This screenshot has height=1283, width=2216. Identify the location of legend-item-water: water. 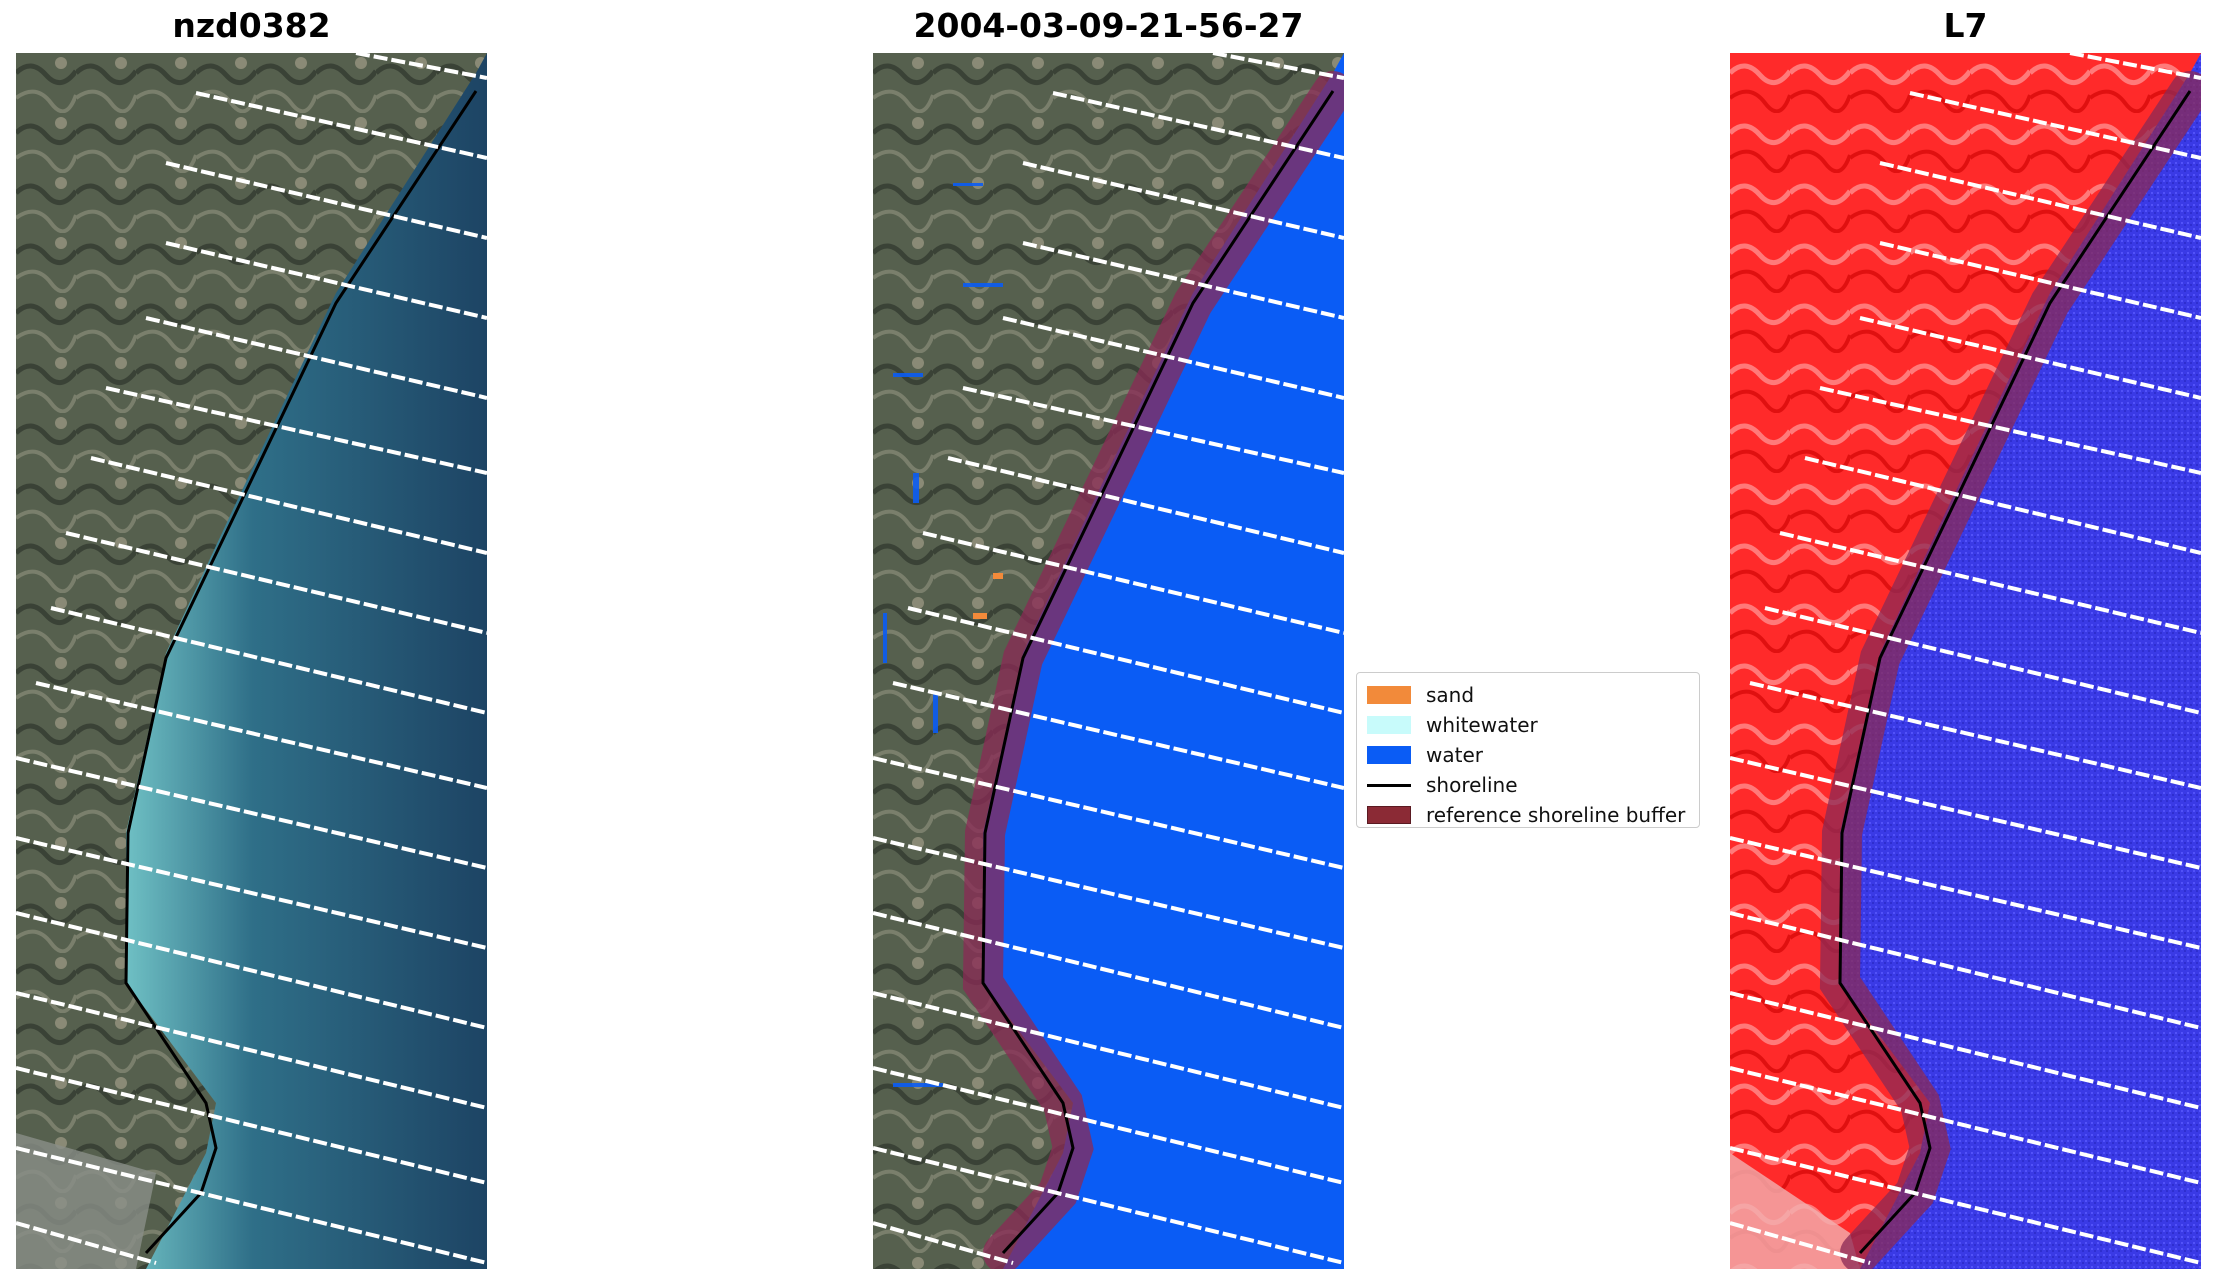
(1528, 755).